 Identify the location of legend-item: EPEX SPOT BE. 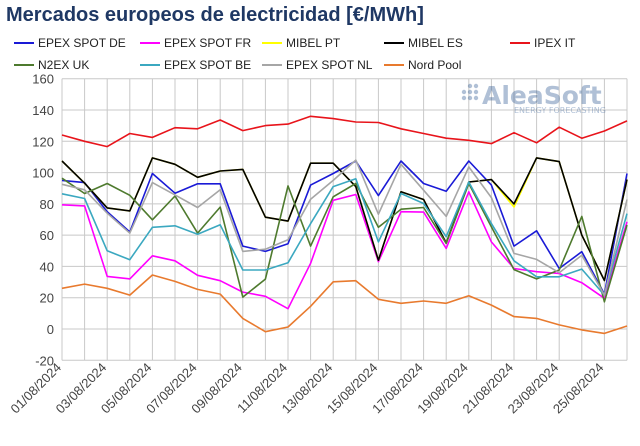
(195, 65).